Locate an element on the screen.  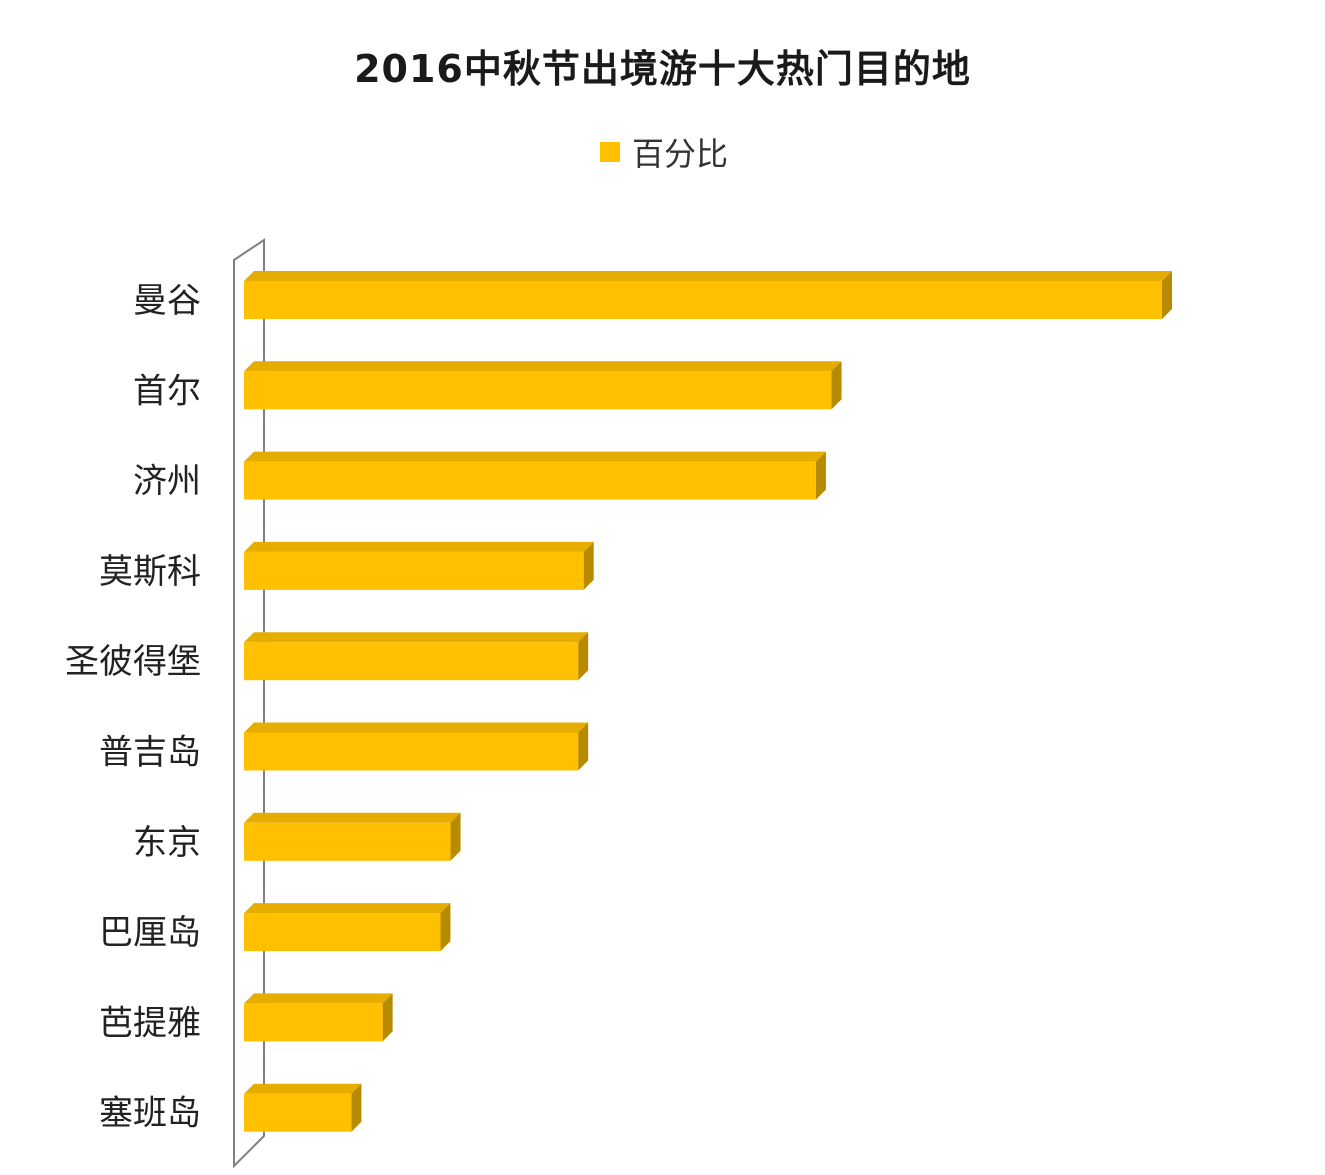
legend-label: 百分比 is located at coordinates (680, 154).